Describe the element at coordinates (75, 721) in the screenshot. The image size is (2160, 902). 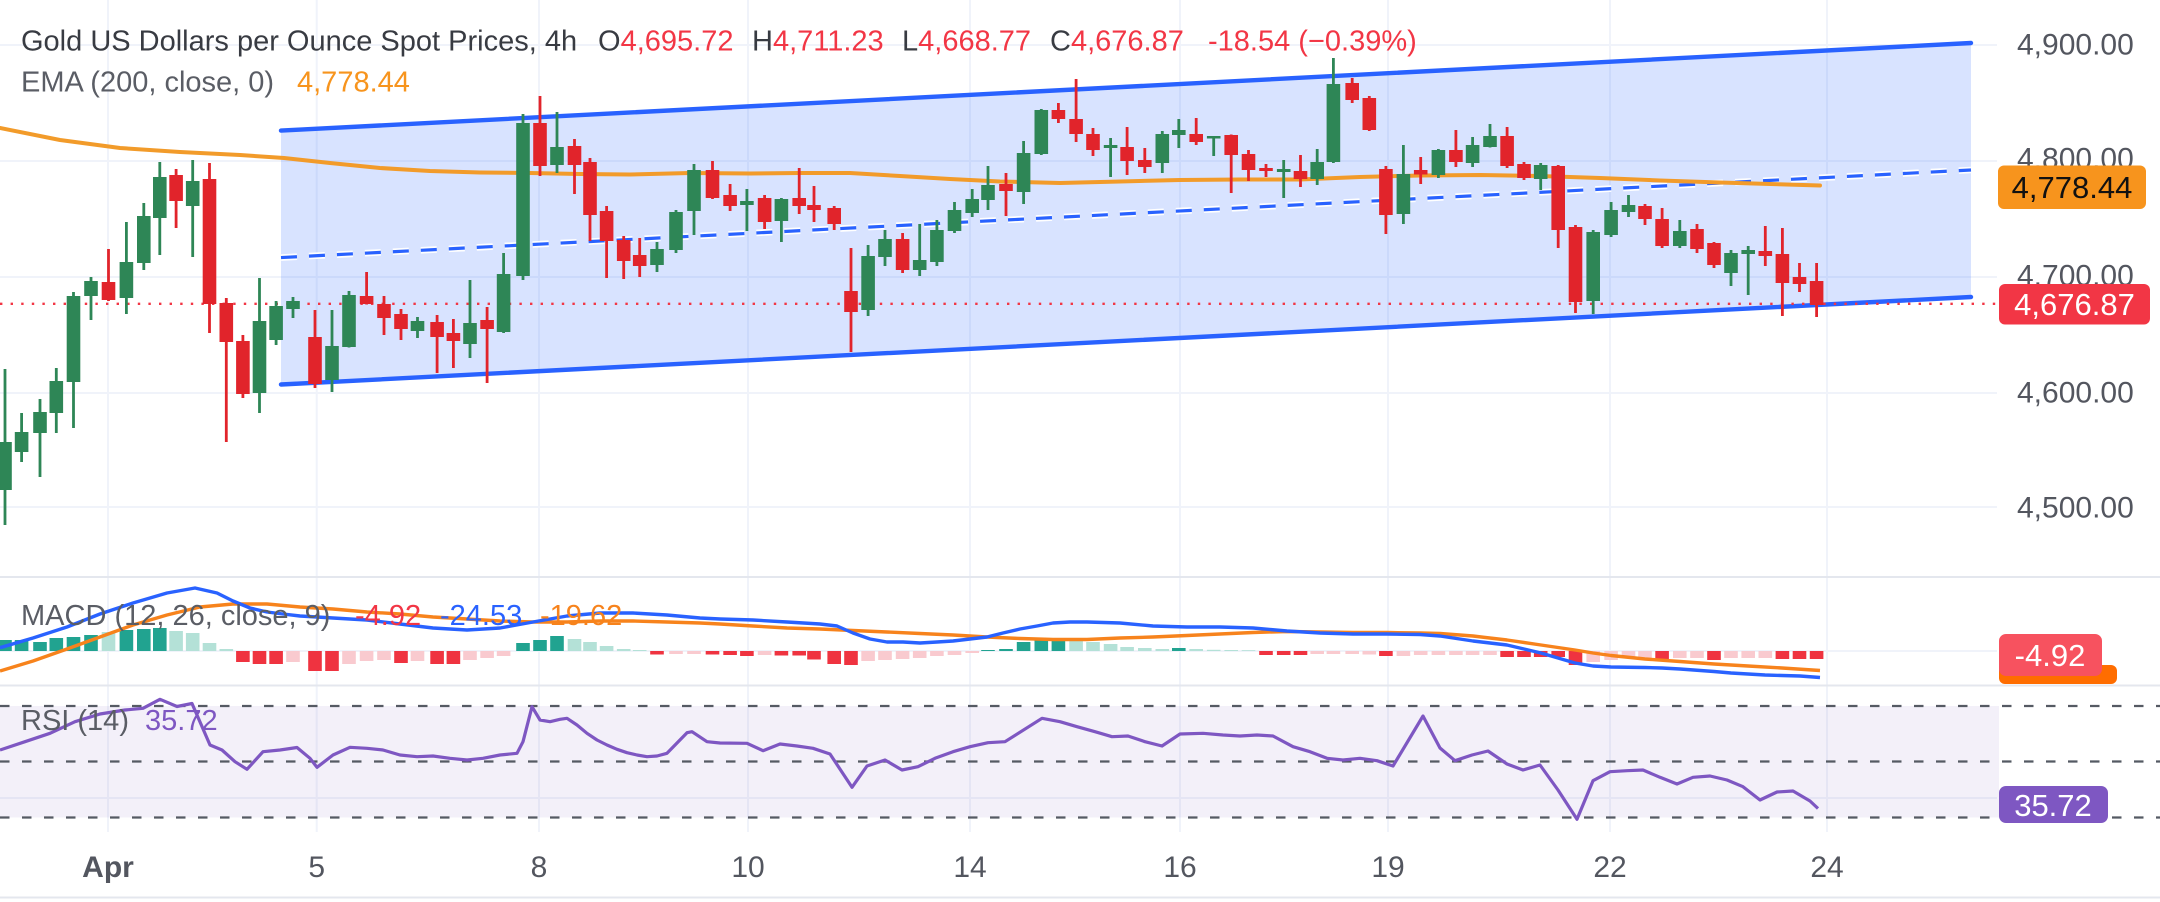
I see `svg-text: RSI (14)` at that location.